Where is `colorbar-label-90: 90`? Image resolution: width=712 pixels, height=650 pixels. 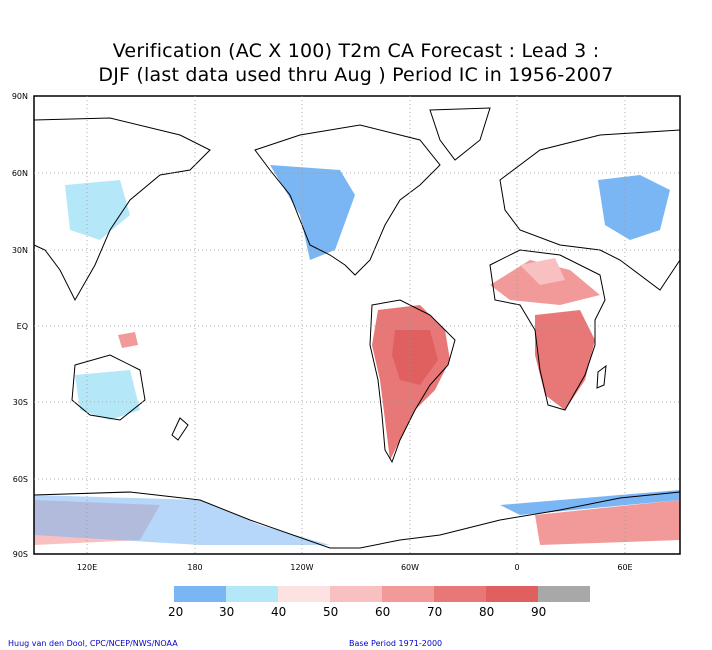 colorbar-label-90: 90 is located at coordinates (539, 612).